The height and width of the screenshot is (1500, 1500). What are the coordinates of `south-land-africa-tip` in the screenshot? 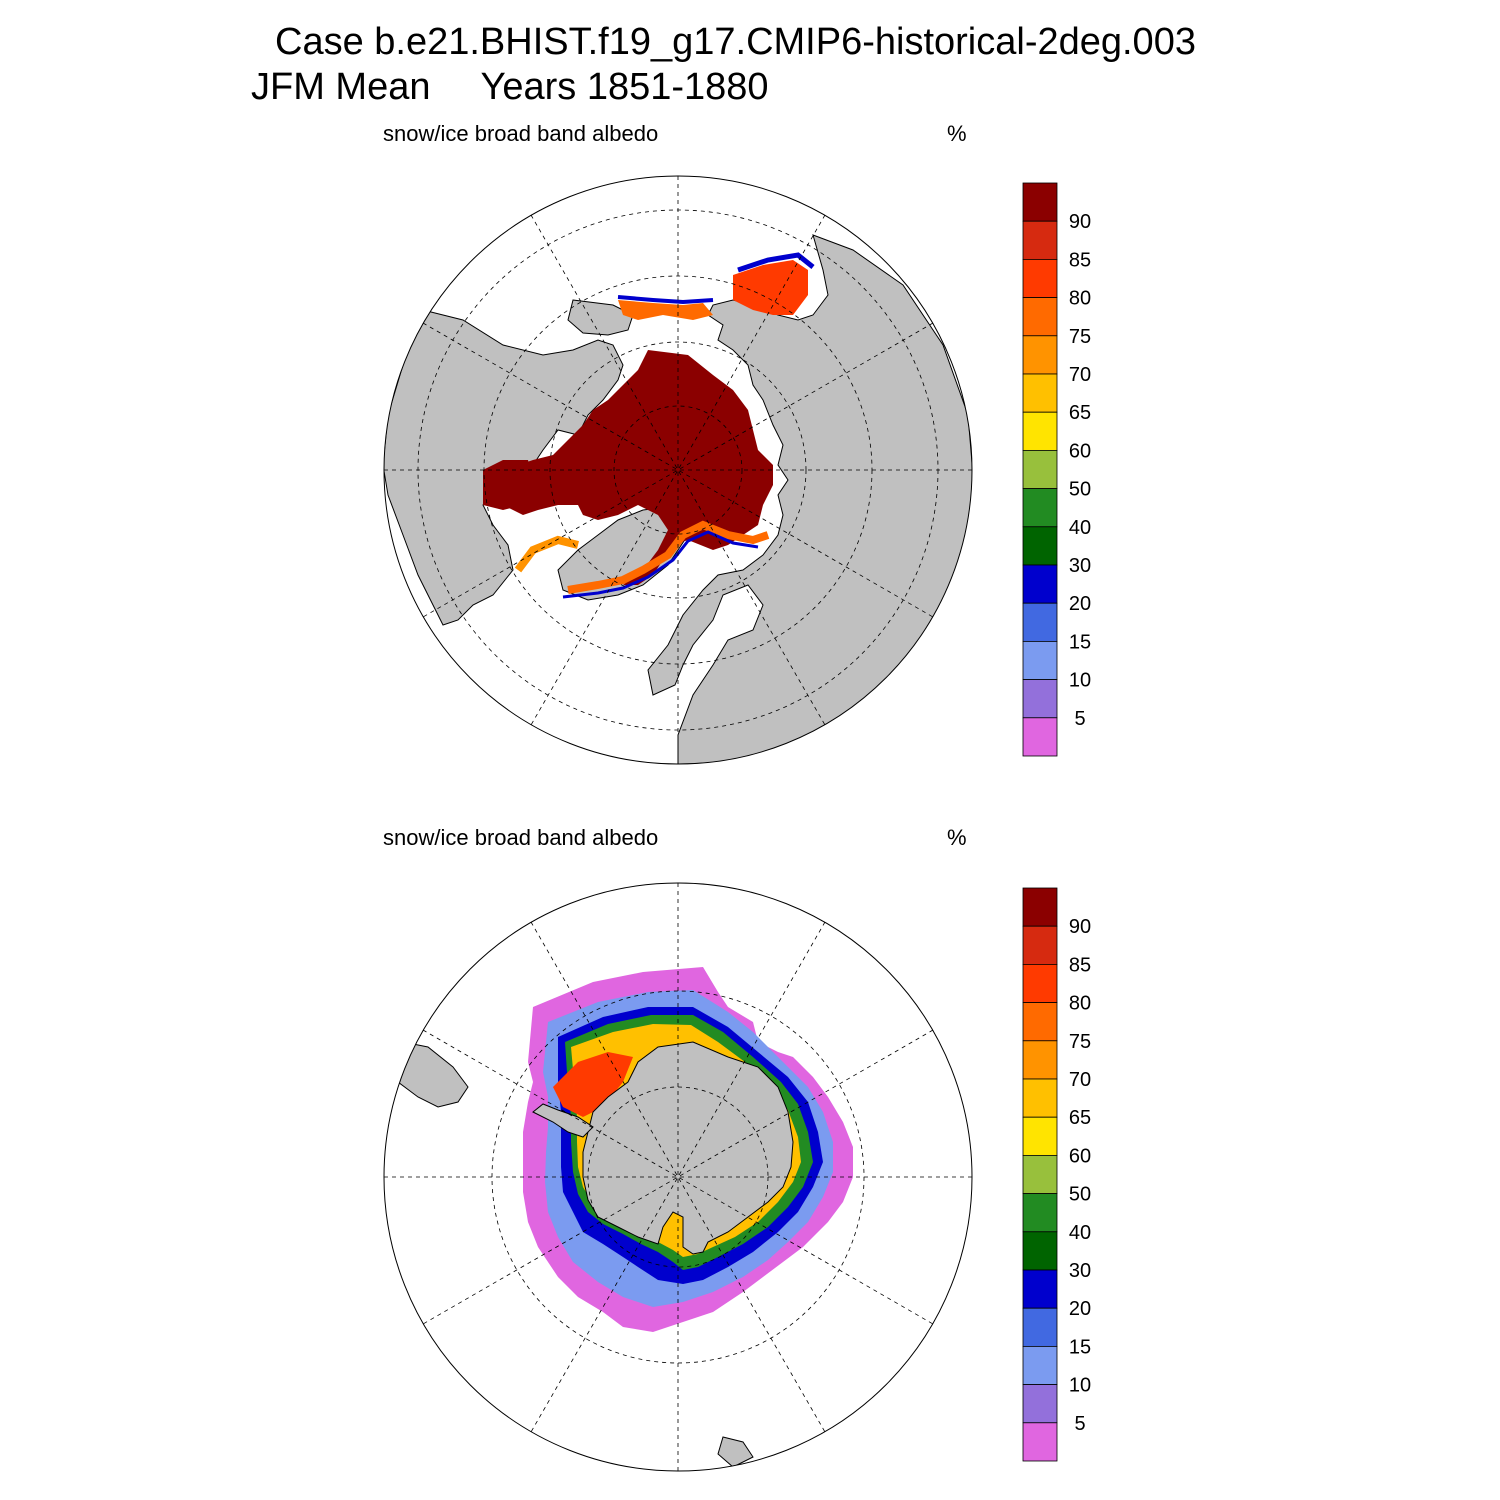 It's located at (735, 1452).